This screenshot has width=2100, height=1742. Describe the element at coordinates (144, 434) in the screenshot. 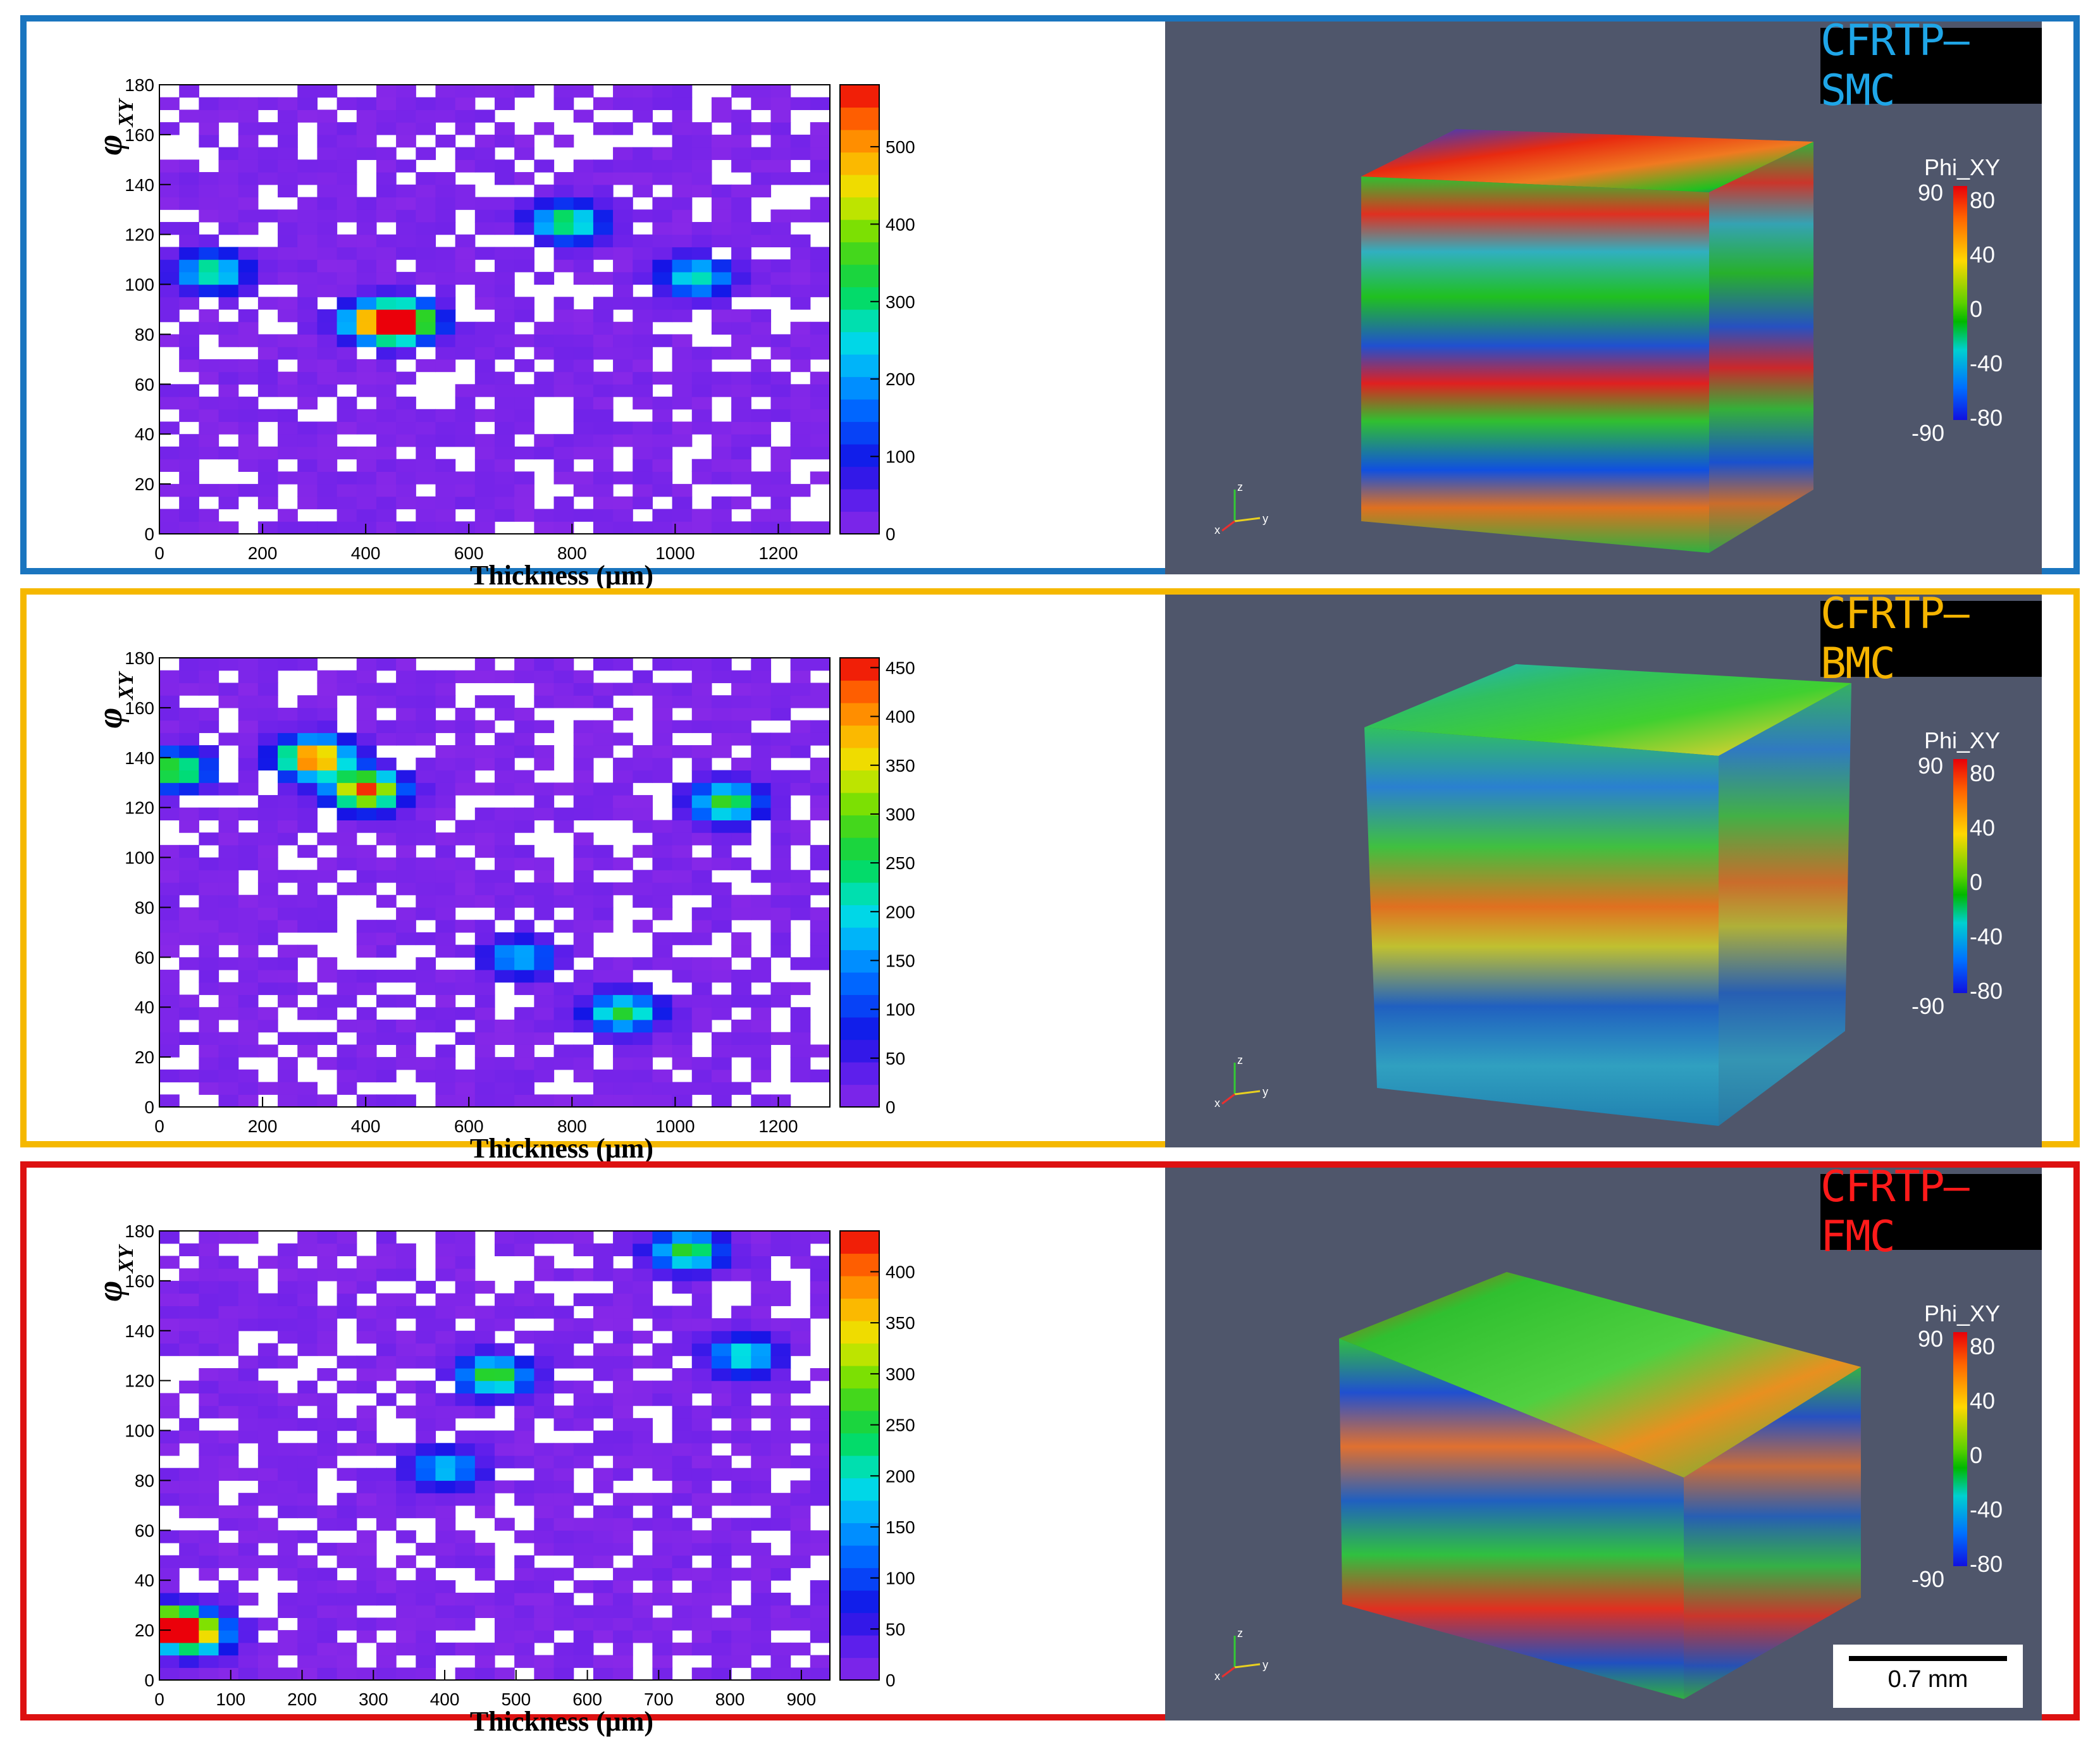

I see `y-tick-label: 40` at that location.